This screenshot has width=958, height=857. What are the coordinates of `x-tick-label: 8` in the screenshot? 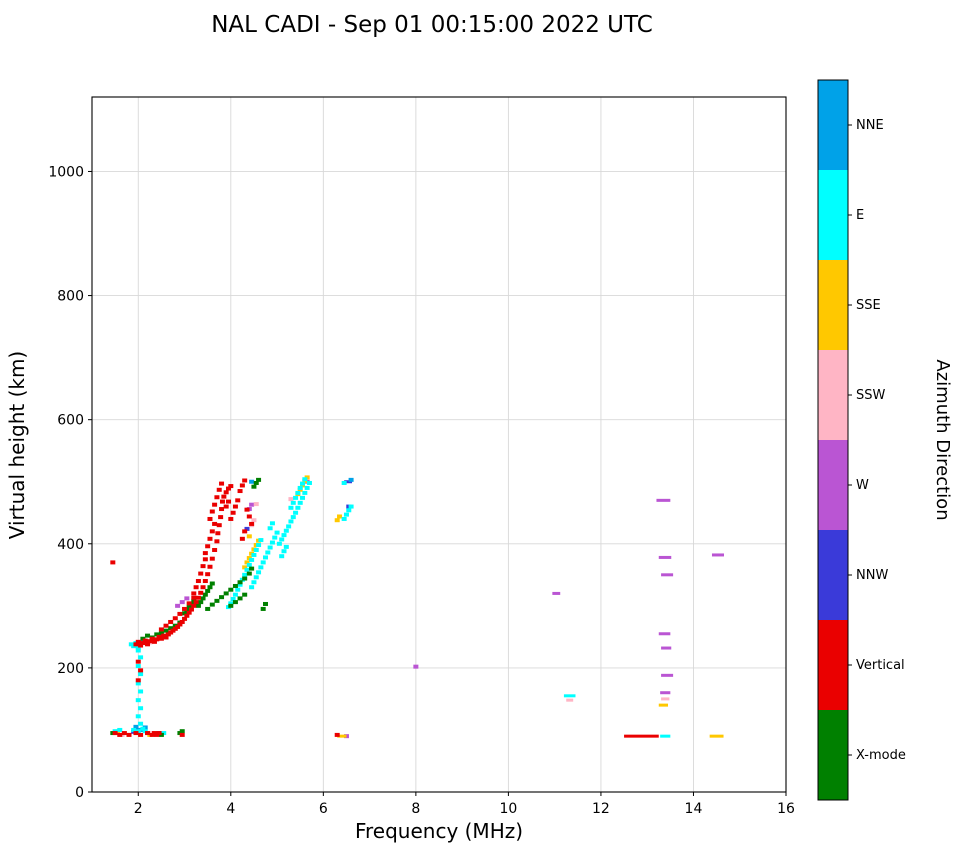 It's located at (415, 809).